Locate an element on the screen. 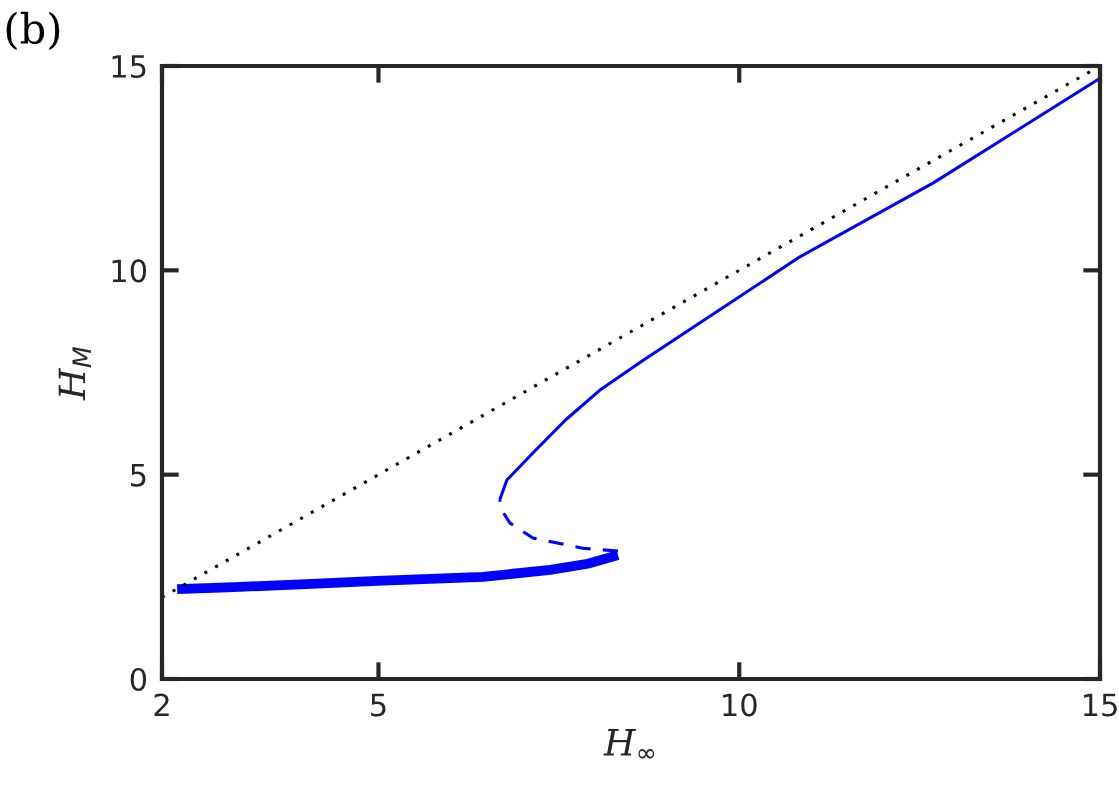 Image resolution: width=1119 pixels, height=790 pixels. y-tick-label: 0 is located at coordinates (138, 679).